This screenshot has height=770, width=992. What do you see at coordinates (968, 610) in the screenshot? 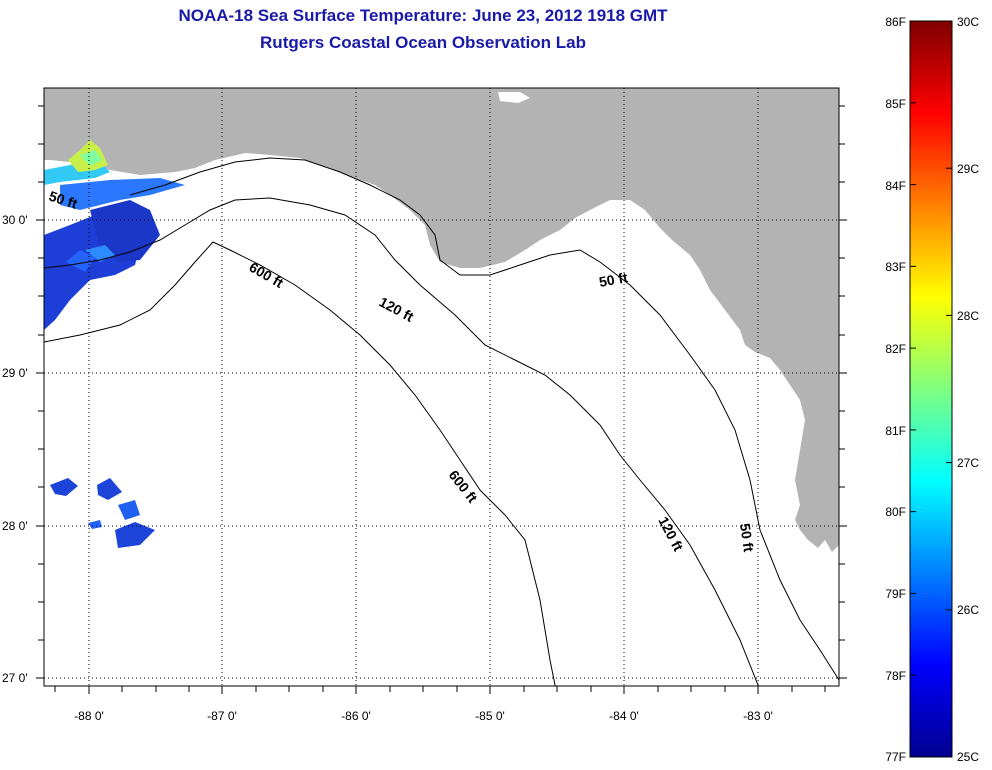
I see `colorbar-c-label: 26C` at bounding box center [968, 610].